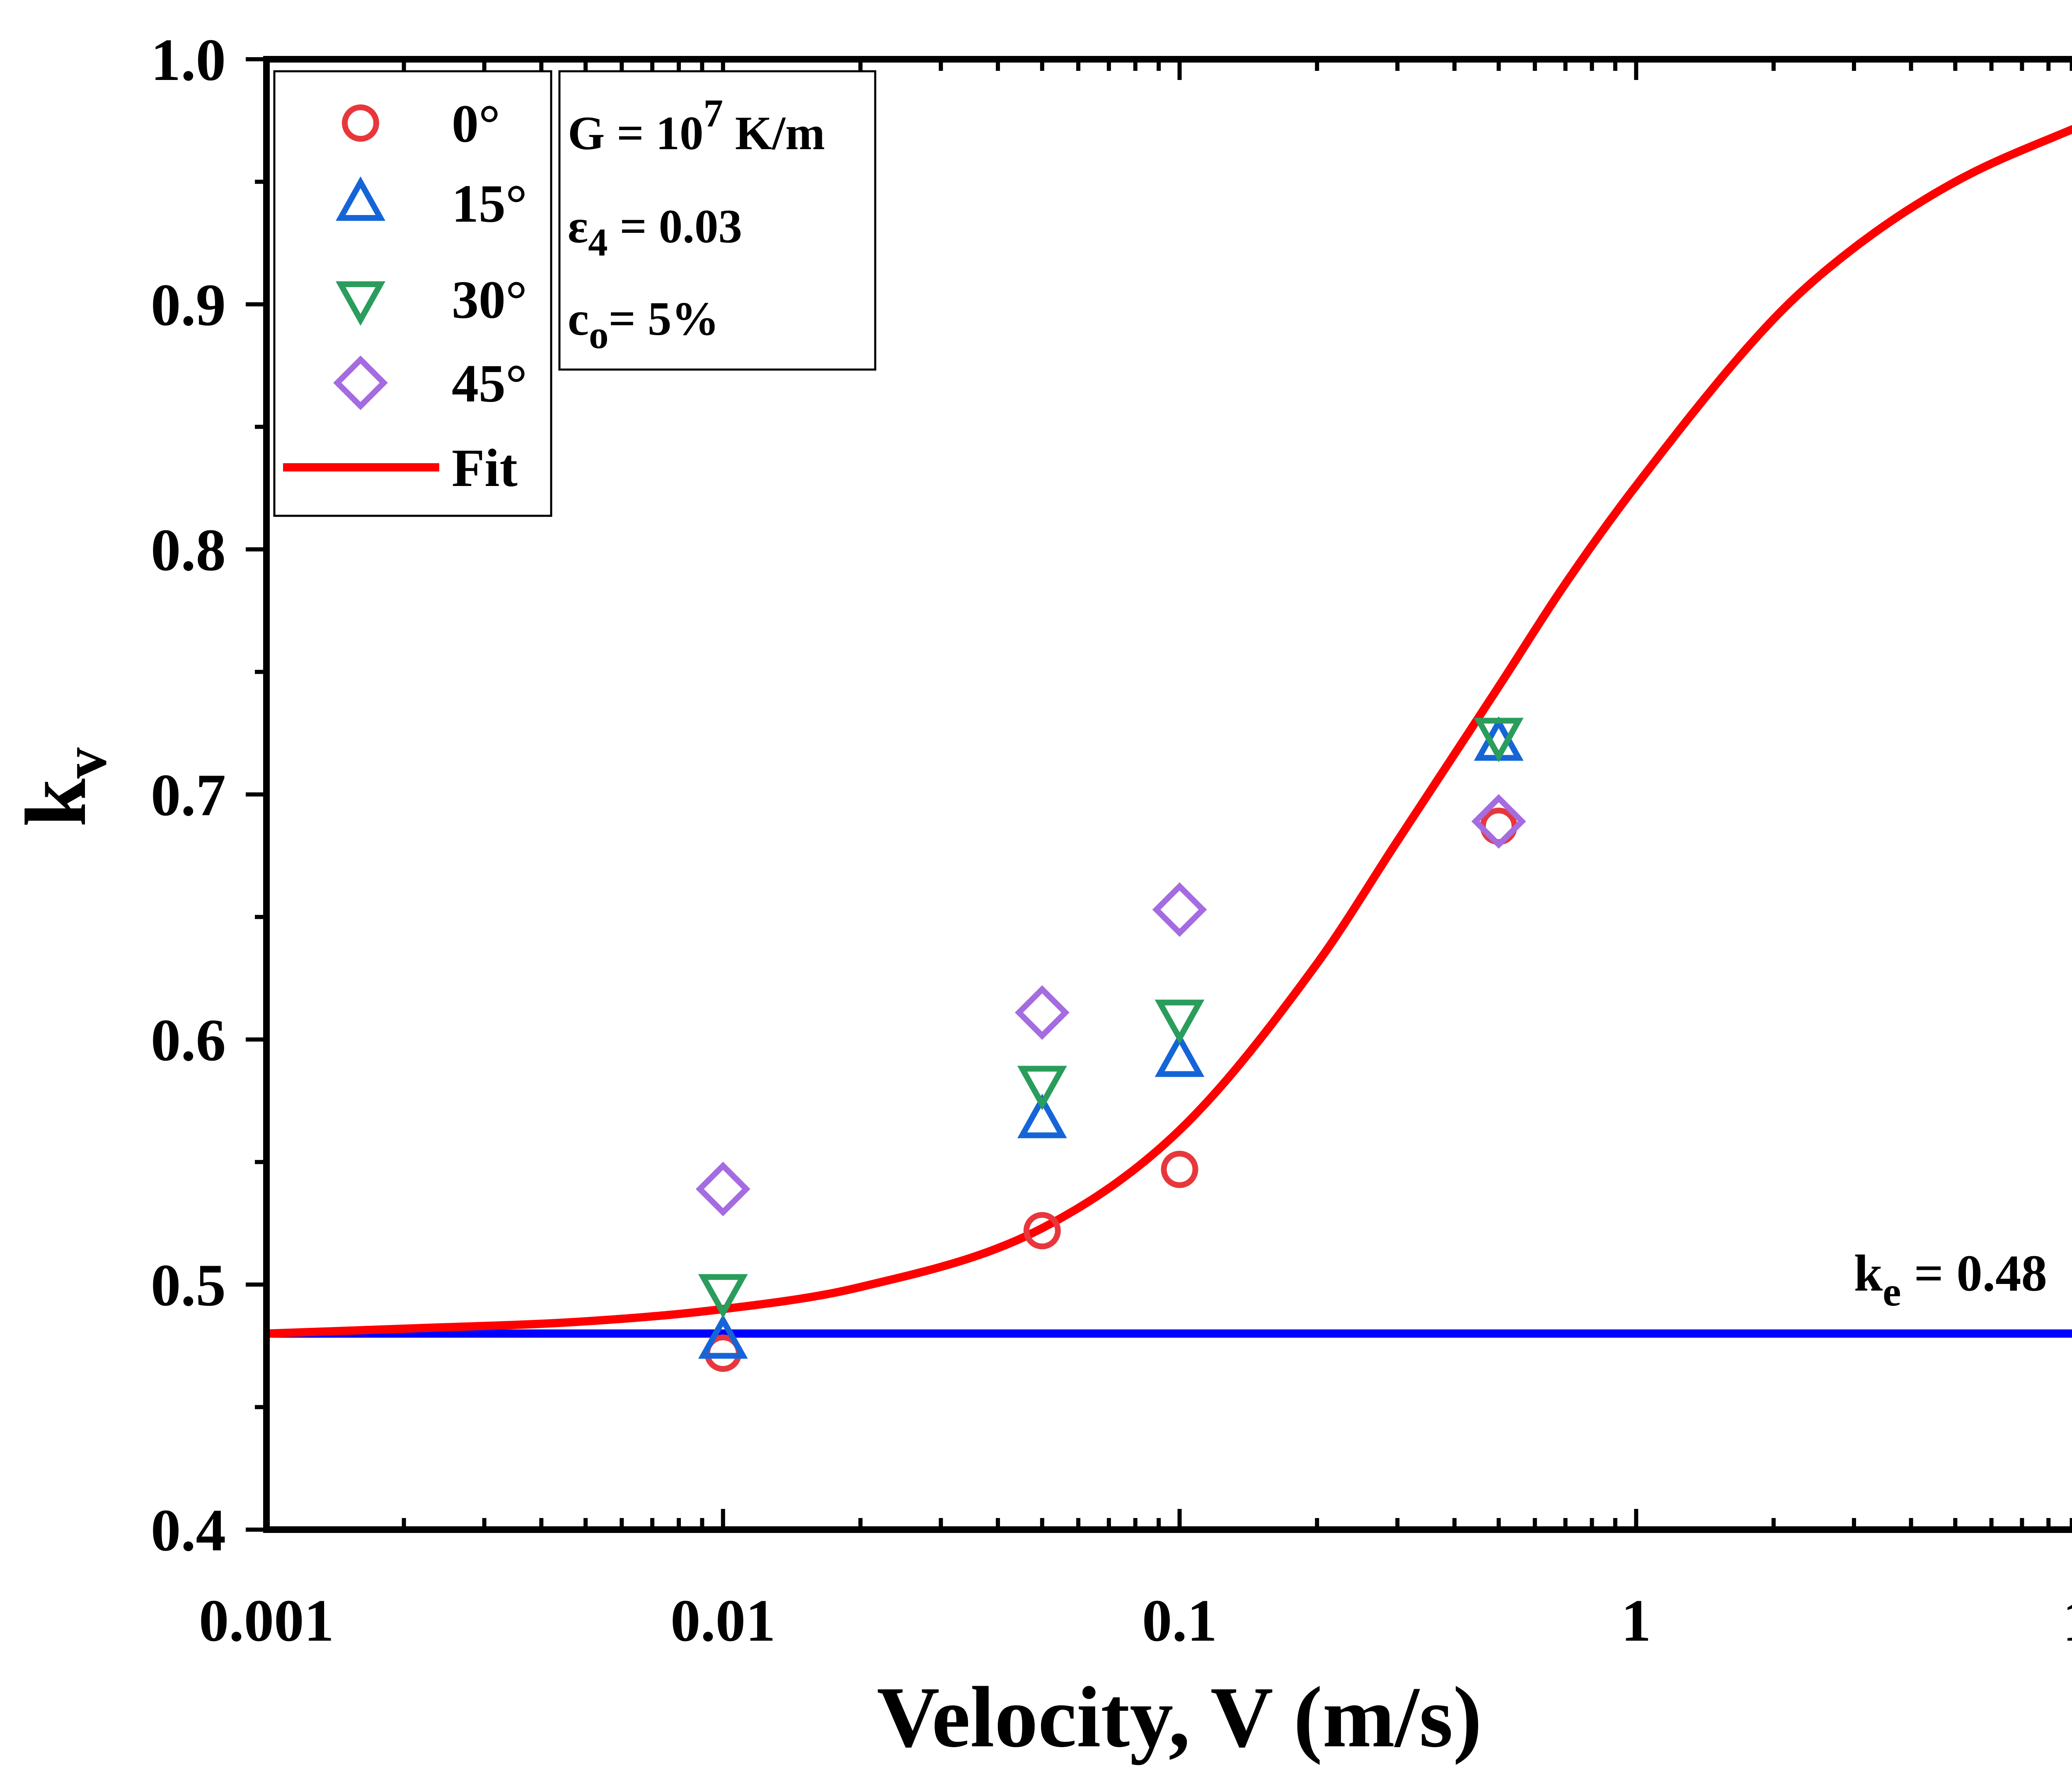  Describe the element at coordinates (675, 226) in the screenshot. I see `info-anisotropy-rest: = 0.03` at that location.